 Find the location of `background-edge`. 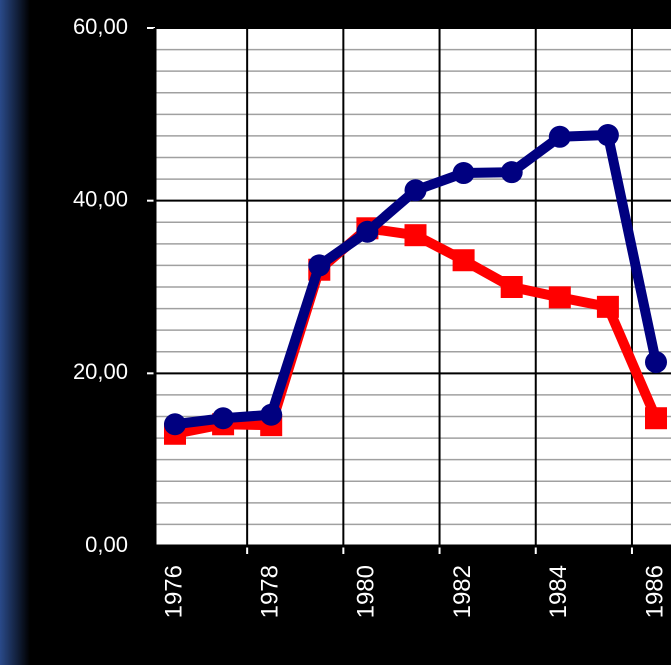

background-edge is located at coordinates (15, 332).